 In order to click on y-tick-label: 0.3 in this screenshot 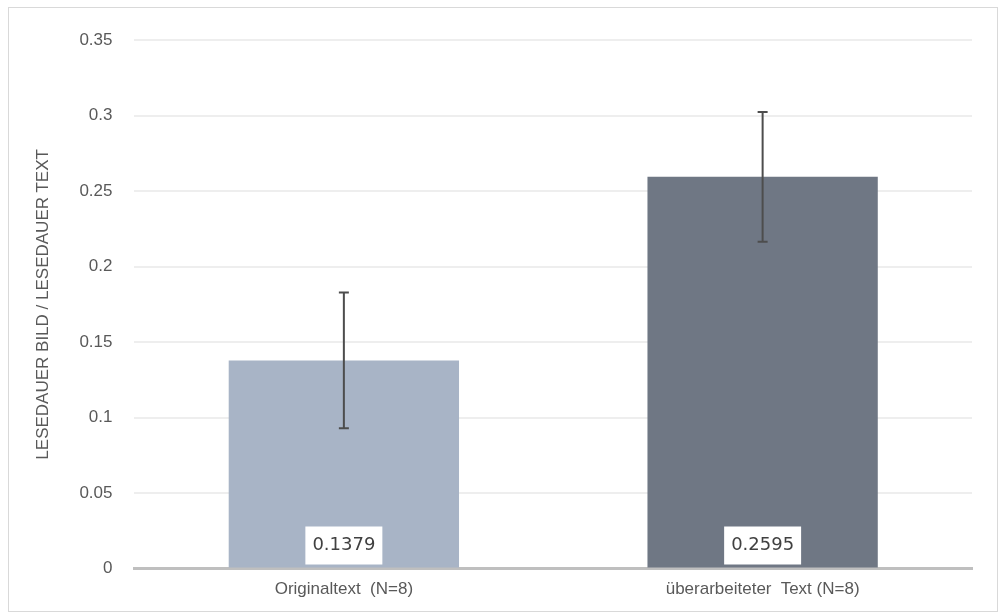, I will do `click(100, 115)`.